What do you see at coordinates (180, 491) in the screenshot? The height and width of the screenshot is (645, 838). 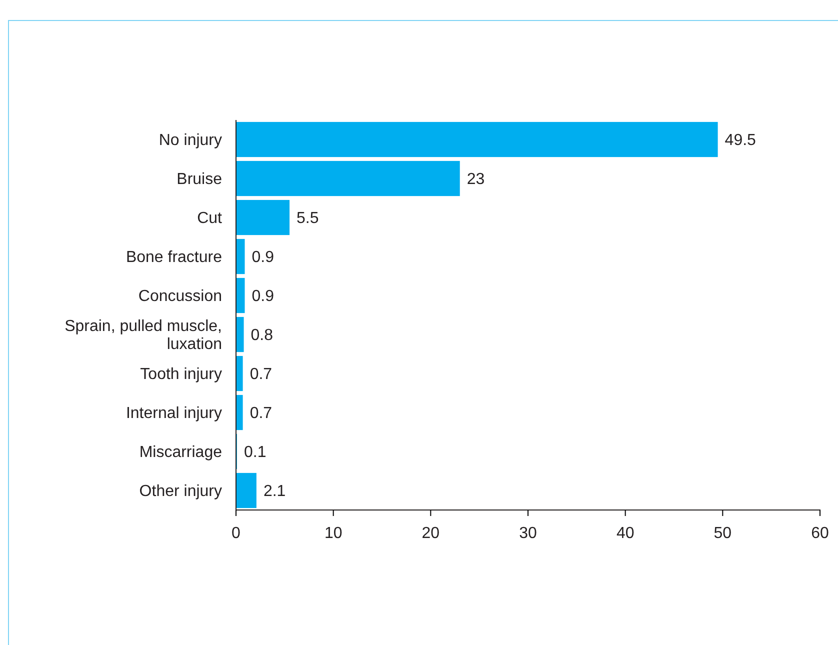 I see `y-tick-label: Other injury` at bounding box center [180, 491].